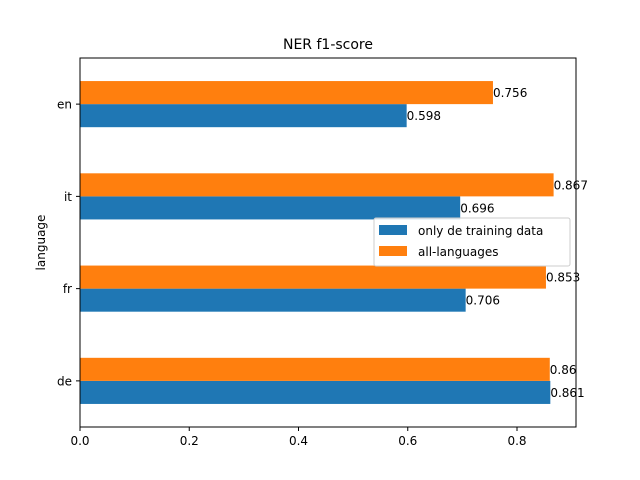 Image resolution: width=640 pixels, height=480 pixels. What do you see at coordinates (480, 231) in the screenshot?
I see `legend-label-only-de: only de training data` at bounding box center [480, 231].